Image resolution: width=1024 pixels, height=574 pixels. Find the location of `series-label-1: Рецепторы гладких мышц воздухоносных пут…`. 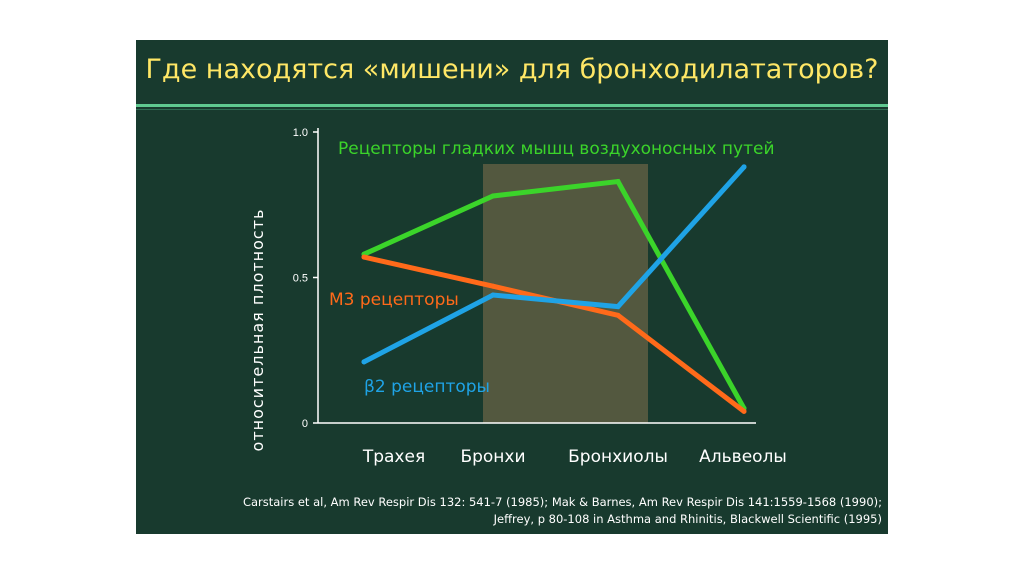

series-label-1: Рецепторы гладких мышц воздухоносных пут… is located at coordinates (556, 149).